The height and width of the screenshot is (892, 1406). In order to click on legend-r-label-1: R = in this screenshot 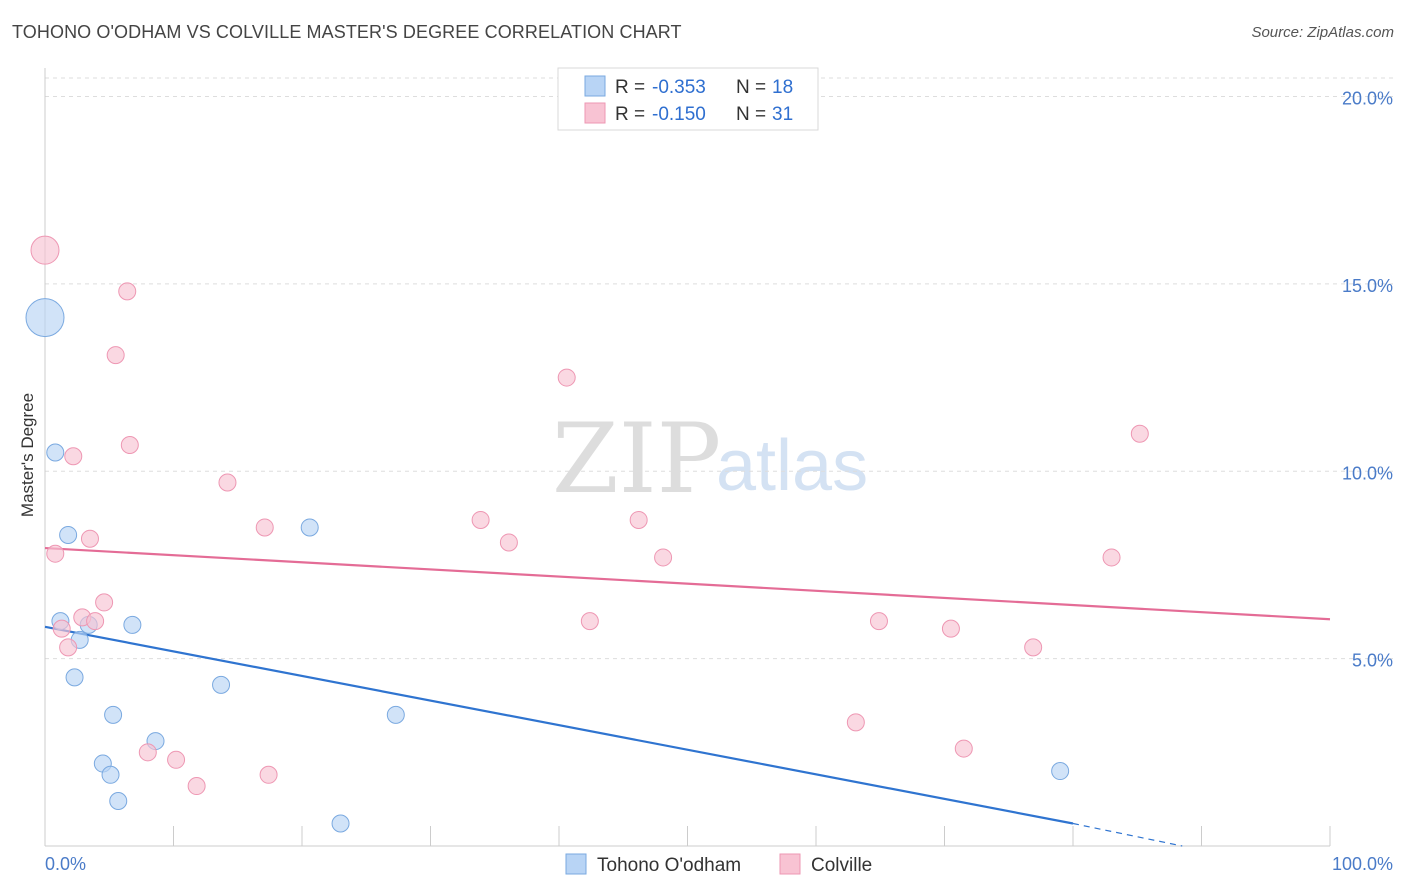, I will do `click(630, 114)`.